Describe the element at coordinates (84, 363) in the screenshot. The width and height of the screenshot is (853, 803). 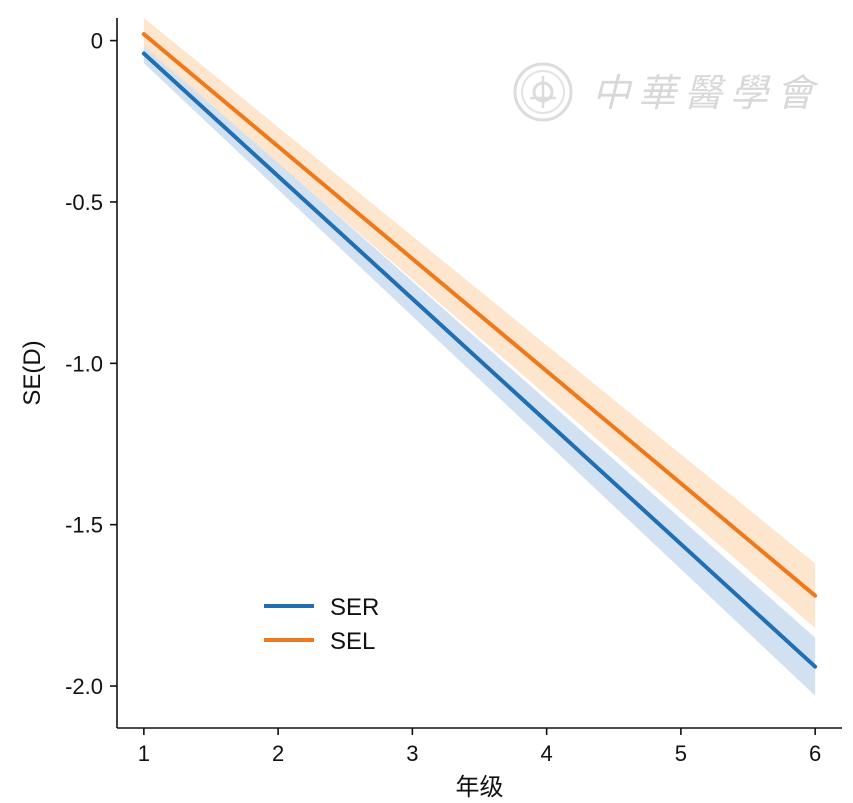
I see `y-tick-label: -1.0` at that location.